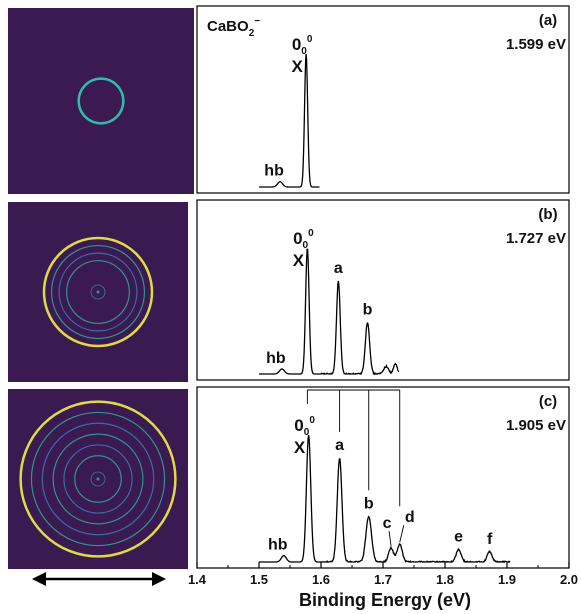  I want to click on x-tick-label: 1.7, so click(383, 579).